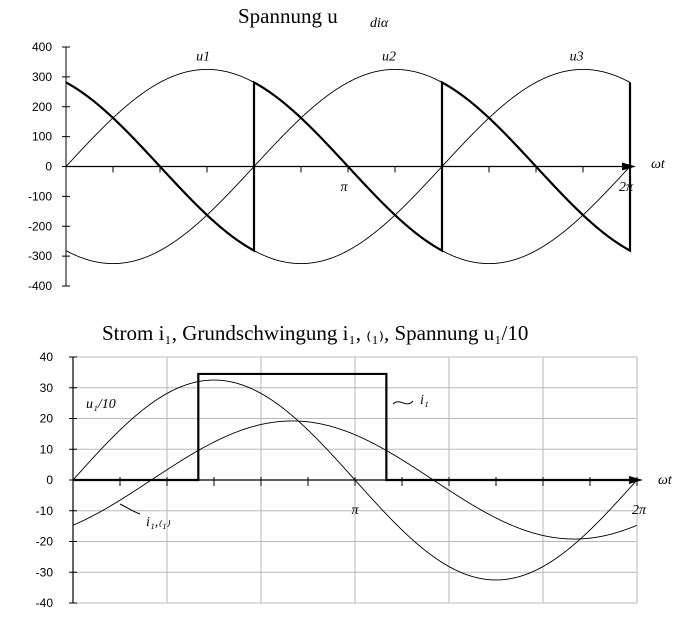 The image size is (687, 618). I want to click on leader-i1, so click(403, 402).